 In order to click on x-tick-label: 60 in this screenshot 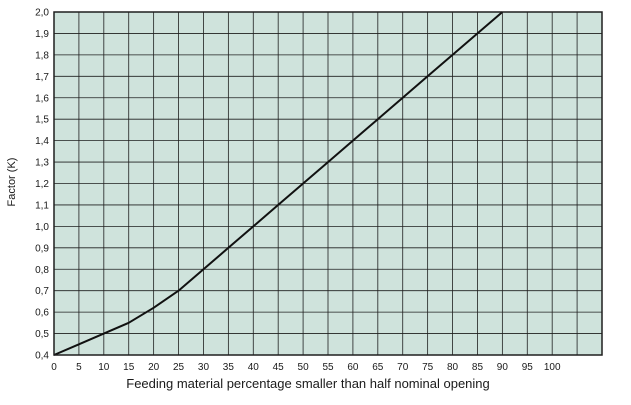, I will do `click(353, 367)`.